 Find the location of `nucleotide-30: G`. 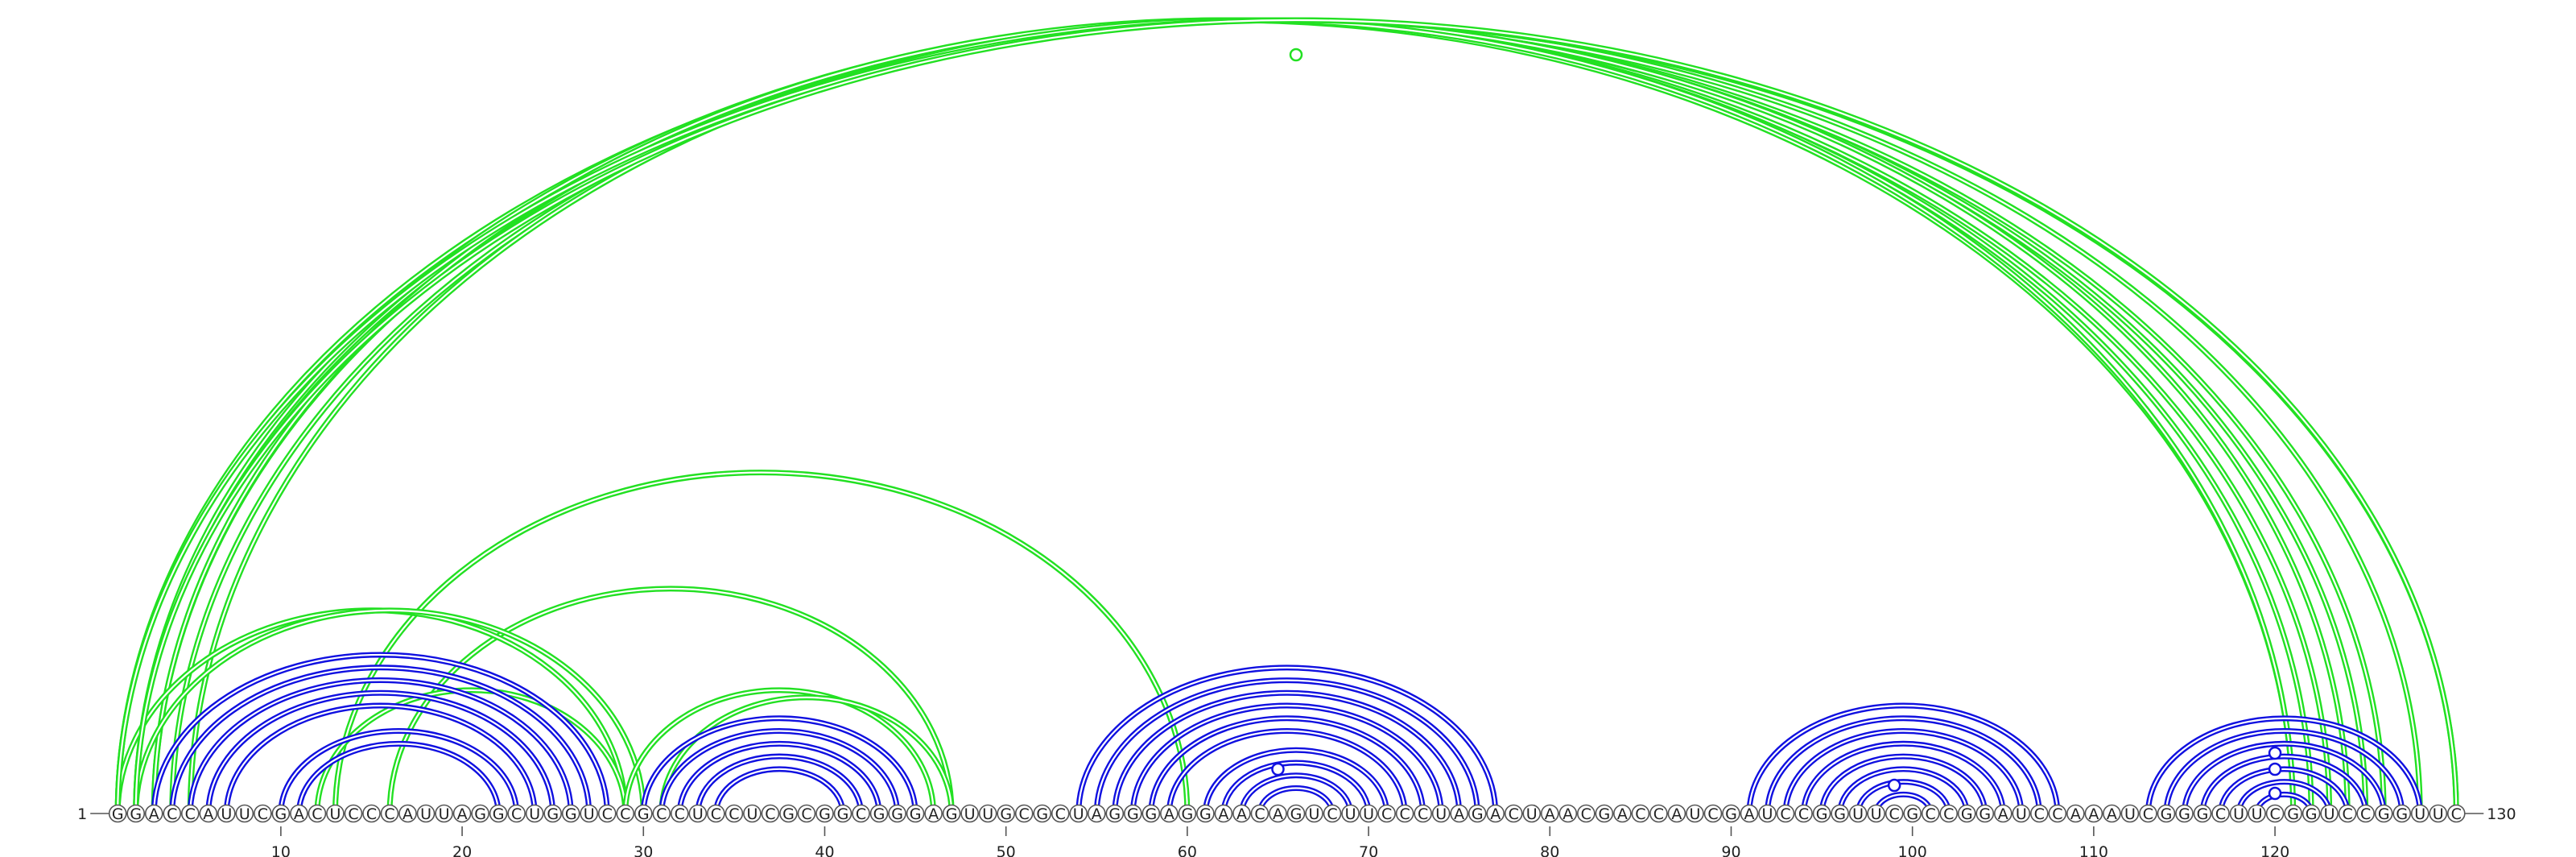

nucleotide-30: G is located at coordinates (643, 813).